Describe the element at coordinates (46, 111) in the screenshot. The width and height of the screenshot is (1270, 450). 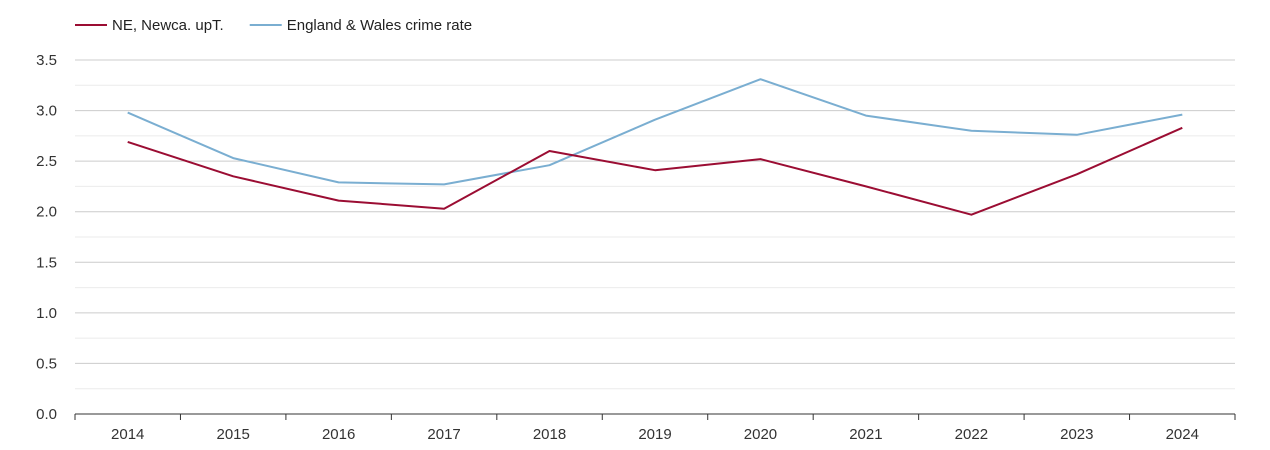
I see `y-tick-label: 3.0` at that location.